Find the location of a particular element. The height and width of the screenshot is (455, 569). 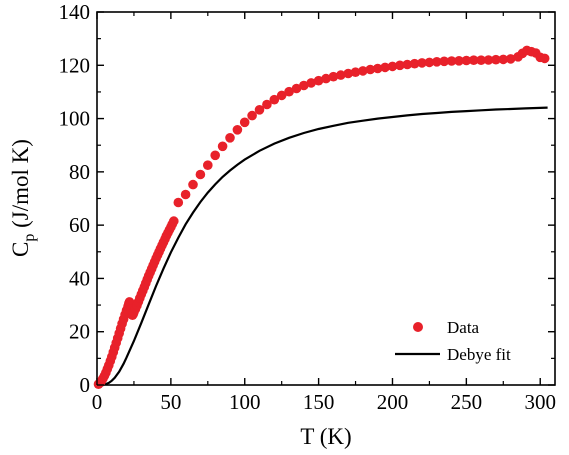

y-tick-label: 100 is located at coordinates (75, 119).